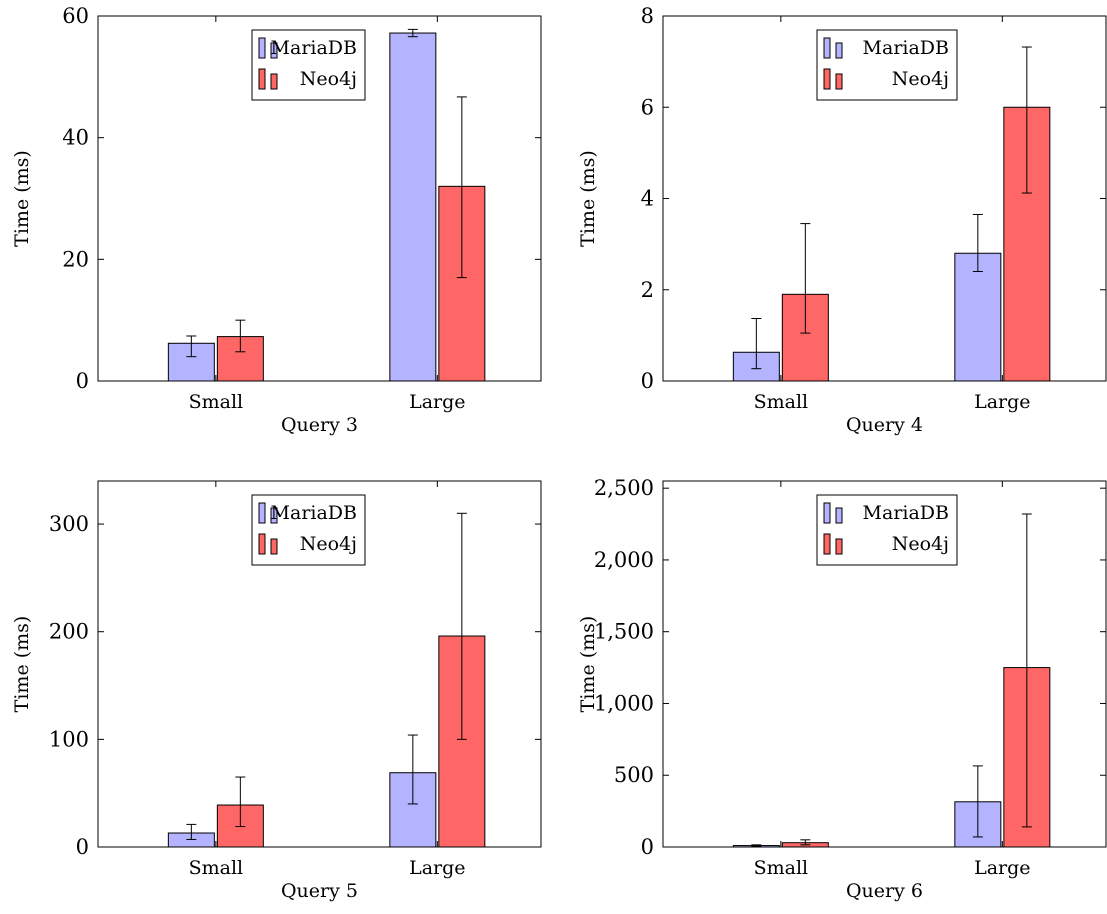  What do you see at coordinates (624, 560) in the screenshot?
I see `y-tick-label: 2,000` at bounding box center [624, 560].